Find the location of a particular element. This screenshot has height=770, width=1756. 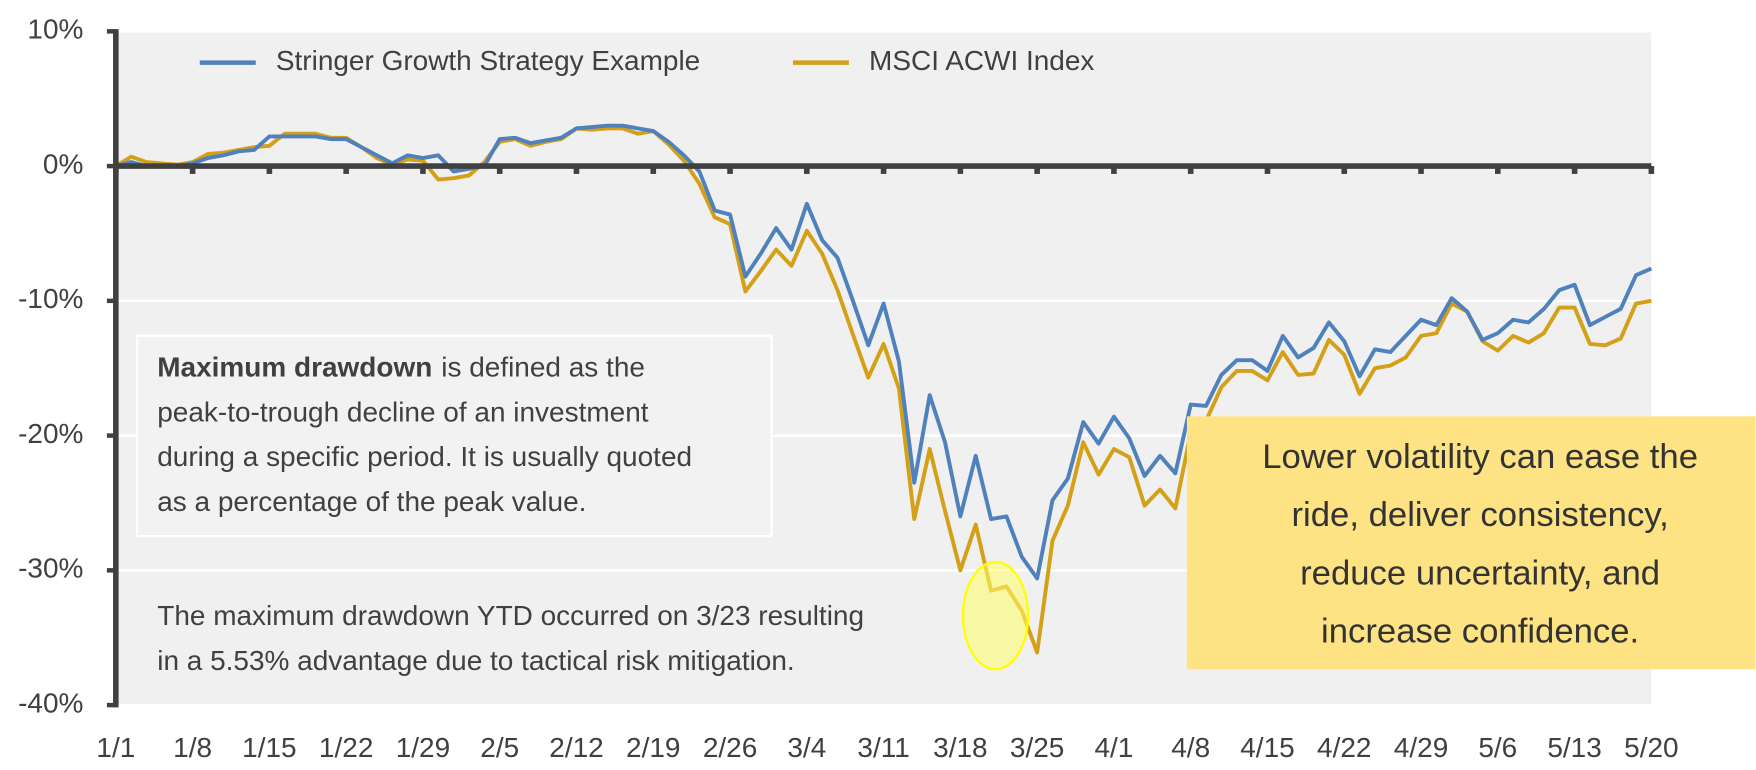

x-tick-label: 4/22 is located at coordinates (1344, 747).